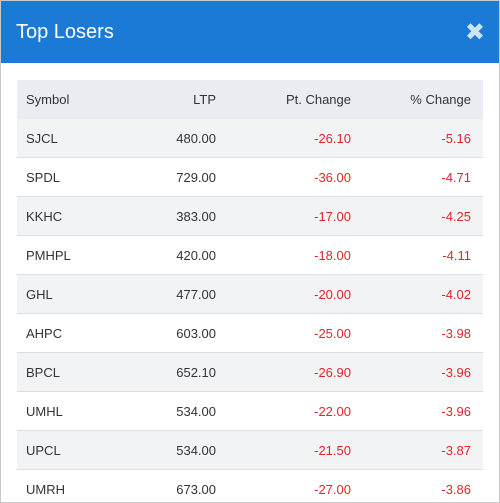 The height and width of the screenshot is (503, 500). Describe the element at coordinates (283, 177) in the screenshot. I see `cell-pt-change: -36.00` at that location.